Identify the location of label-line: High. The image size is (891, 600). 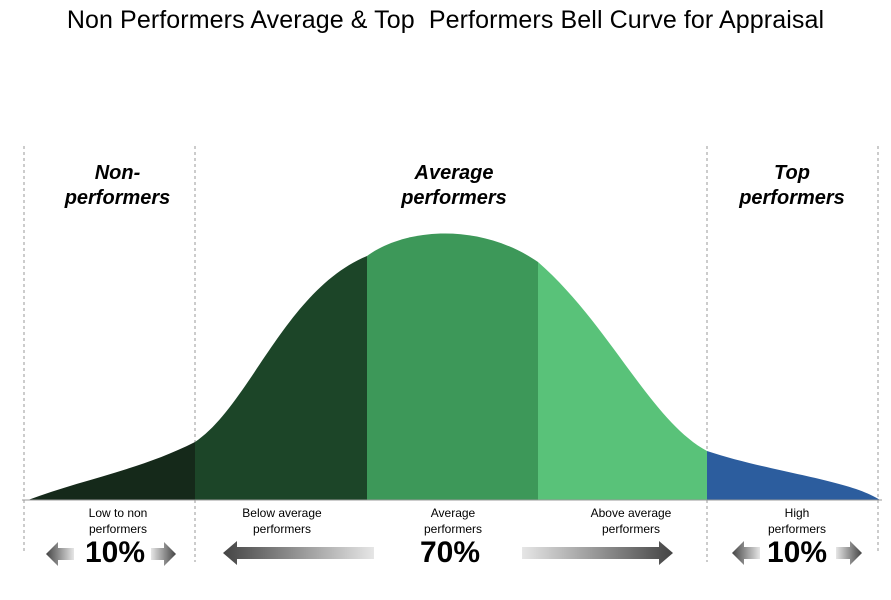
(797, 513).